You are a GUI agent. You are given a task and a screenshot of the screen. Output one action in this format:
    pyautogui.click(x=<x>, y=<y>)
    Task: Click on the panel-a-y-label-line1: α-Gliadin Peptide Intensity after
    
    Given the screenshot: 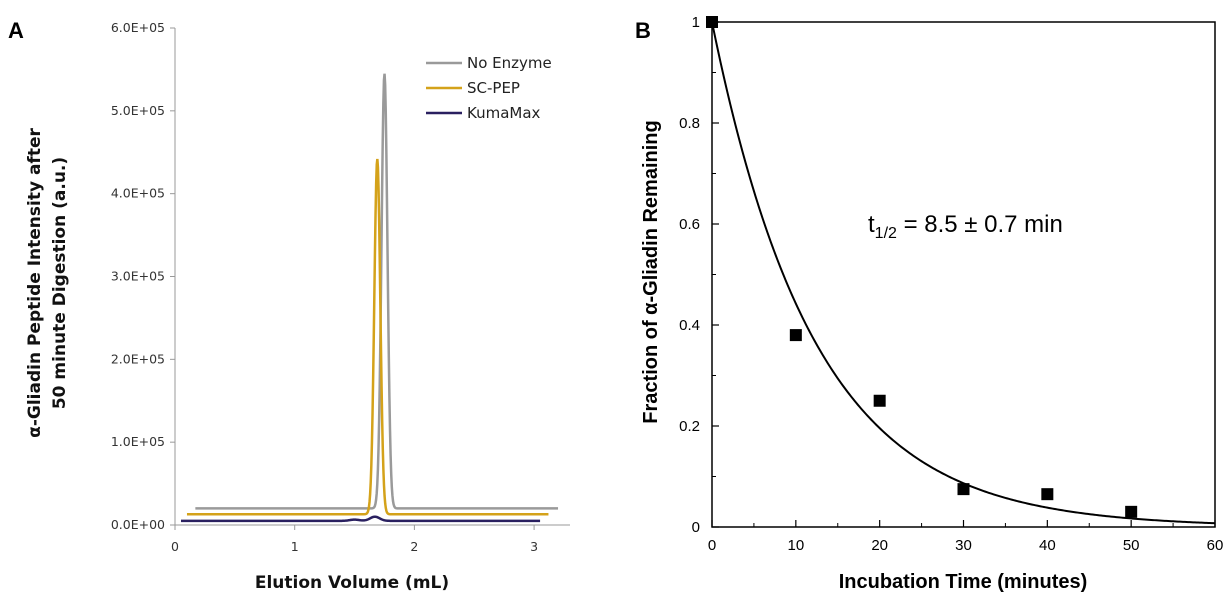 What is the action you would take?
    pyautogui.click(x=35, y=283)
    